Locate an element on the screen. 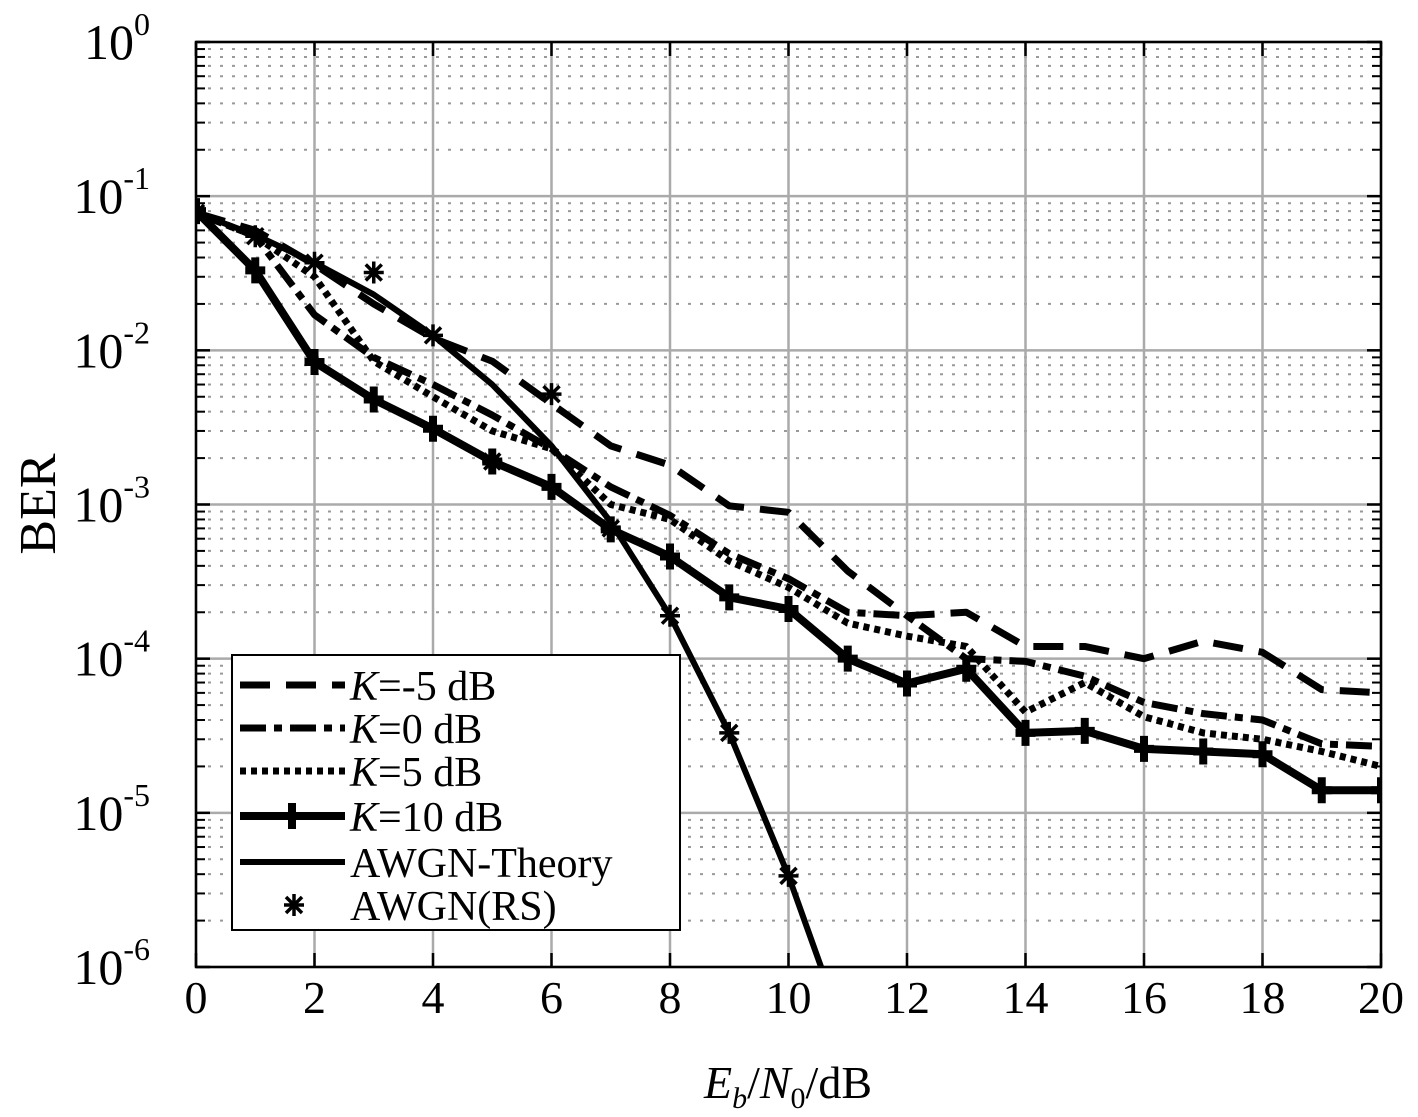 The height and width of the screenshot is (1117, 1418). y-tick-label: 10⁻⁵ is located at coordinates (111, 809).